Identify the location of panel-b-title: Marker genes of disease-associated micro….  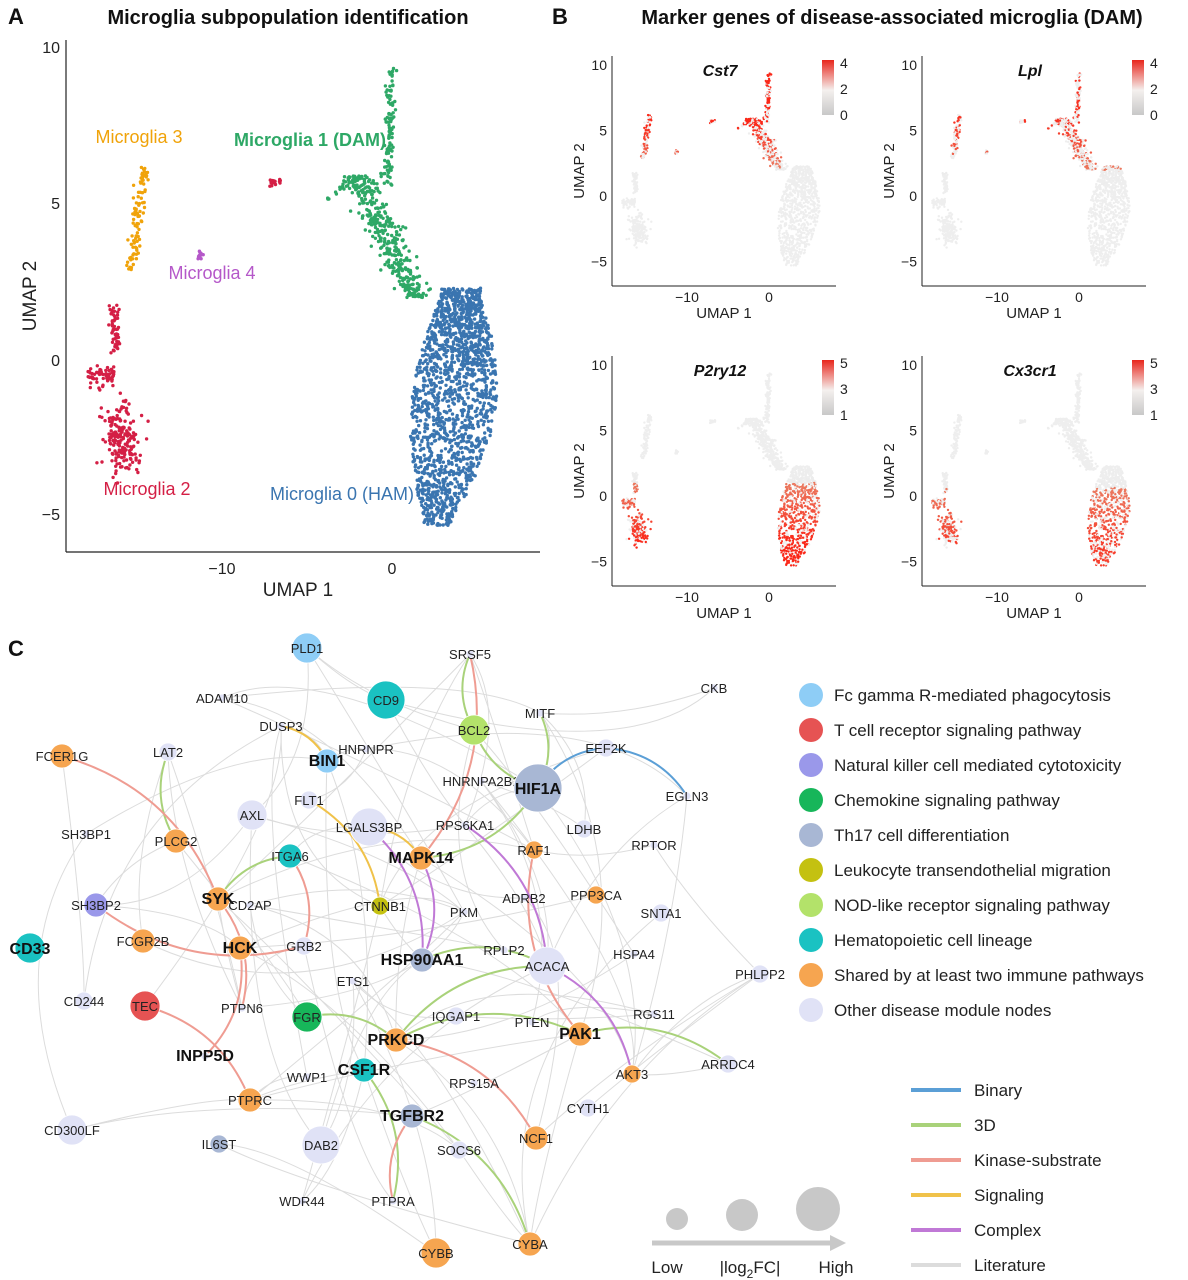
(891, 18).